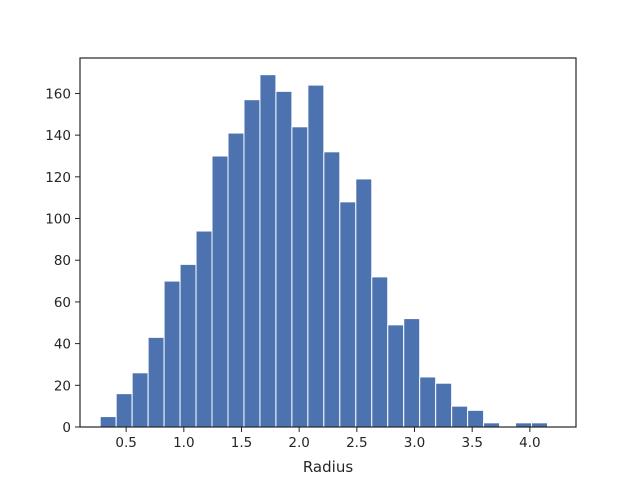  I want to click on x-tick-label: 3.0, so click(414, 443).